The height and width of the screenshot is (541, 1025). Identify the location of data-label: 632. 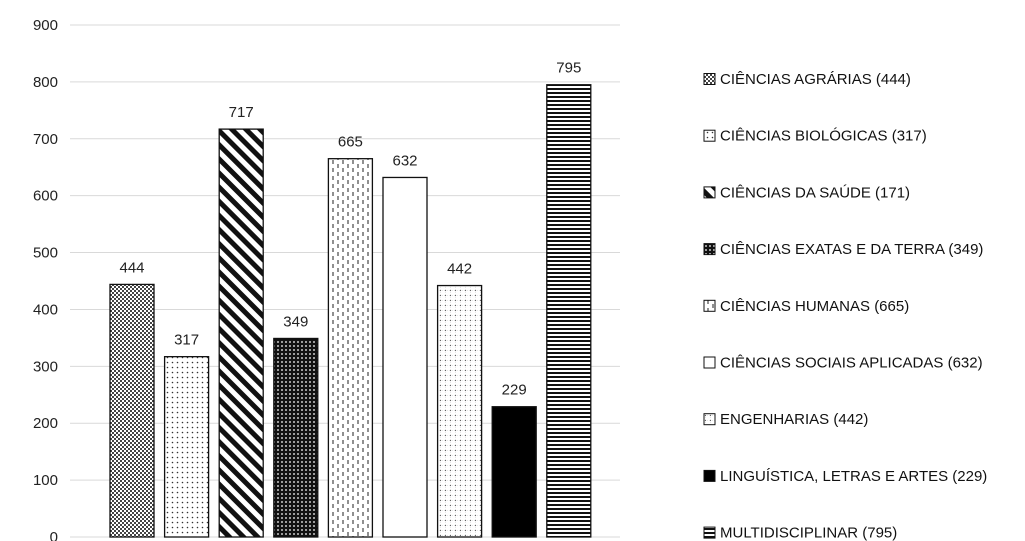
(404, 160).